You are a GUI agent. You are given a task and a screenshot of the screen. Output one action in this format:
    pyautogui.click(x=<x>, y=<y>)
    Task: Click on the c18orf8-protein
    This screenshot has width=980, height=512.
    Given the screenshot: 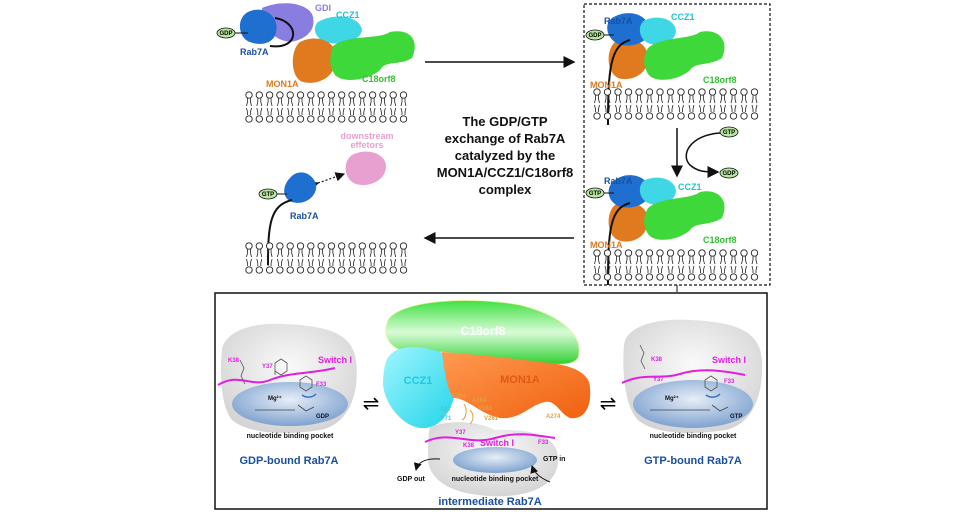 What is the action you would take?
    pyautogui.click(x=372, y=55)
    